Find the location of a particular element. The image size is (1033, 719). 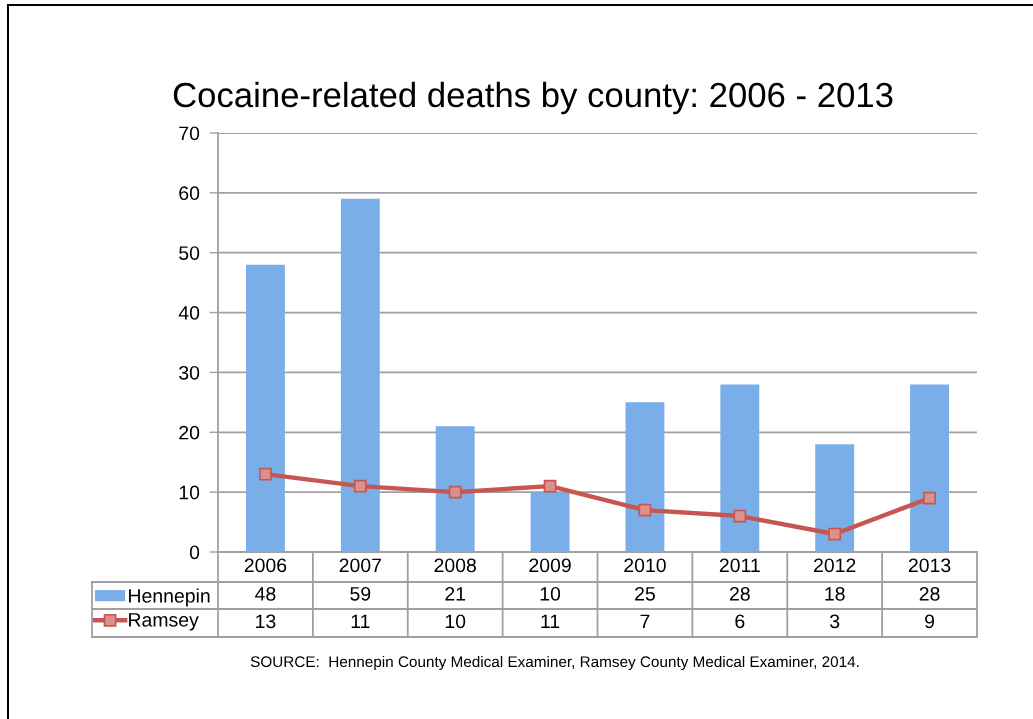

x-tick-label: 2007 is located at coordinates (360, 565).